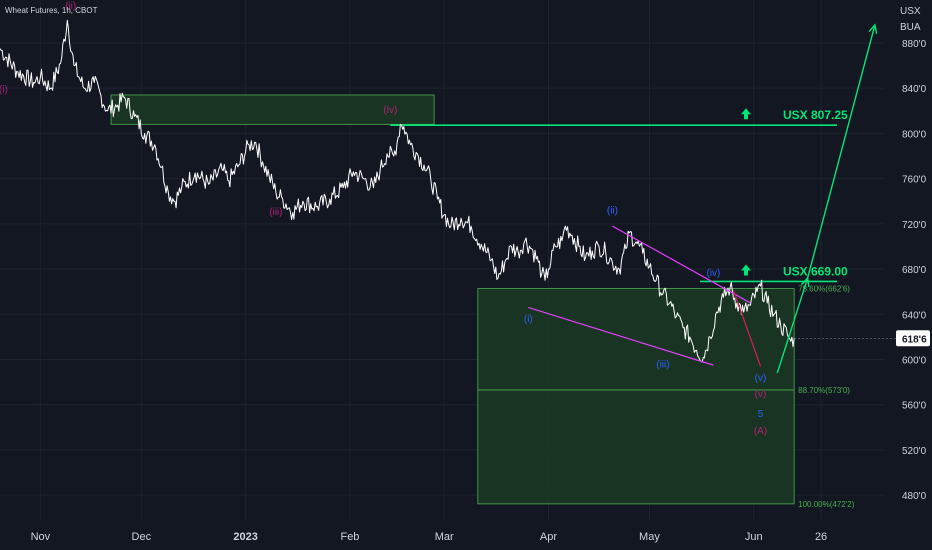 The width and height of the screenshot is (932, 550). Describe the element at coordinates (826, 504) in the screenshot. I see `fib-label-2: 100.00%(472'2)` at that location.